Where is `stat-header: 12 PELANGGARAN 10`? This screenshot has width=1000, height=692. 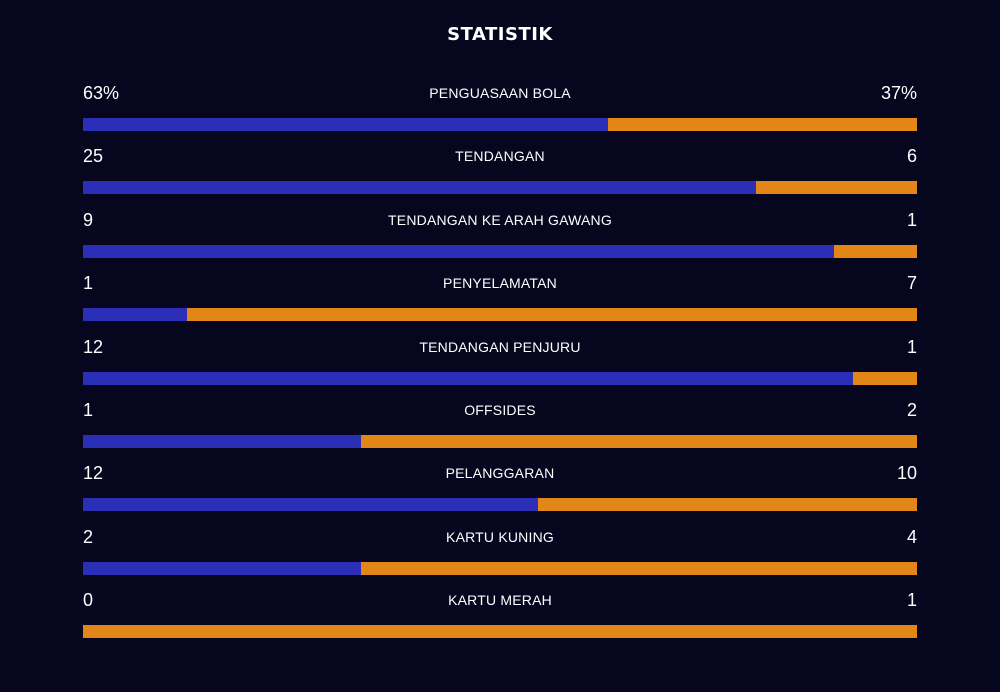 stat-header: 12 PELANGGARAN 10 is located at coordinates (500, 475).